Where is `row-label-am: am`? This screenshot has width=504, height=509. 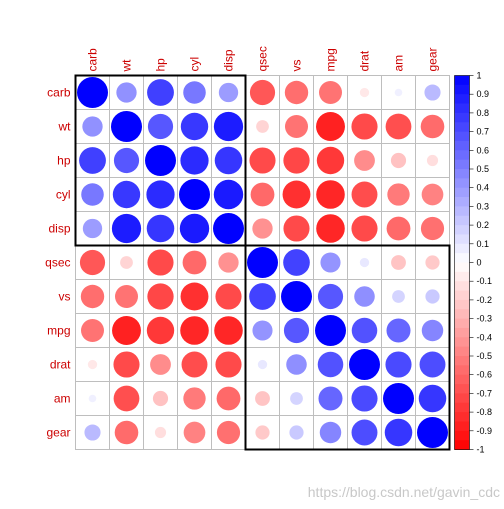 row-label-am: am is located at coordinates (62, 399).